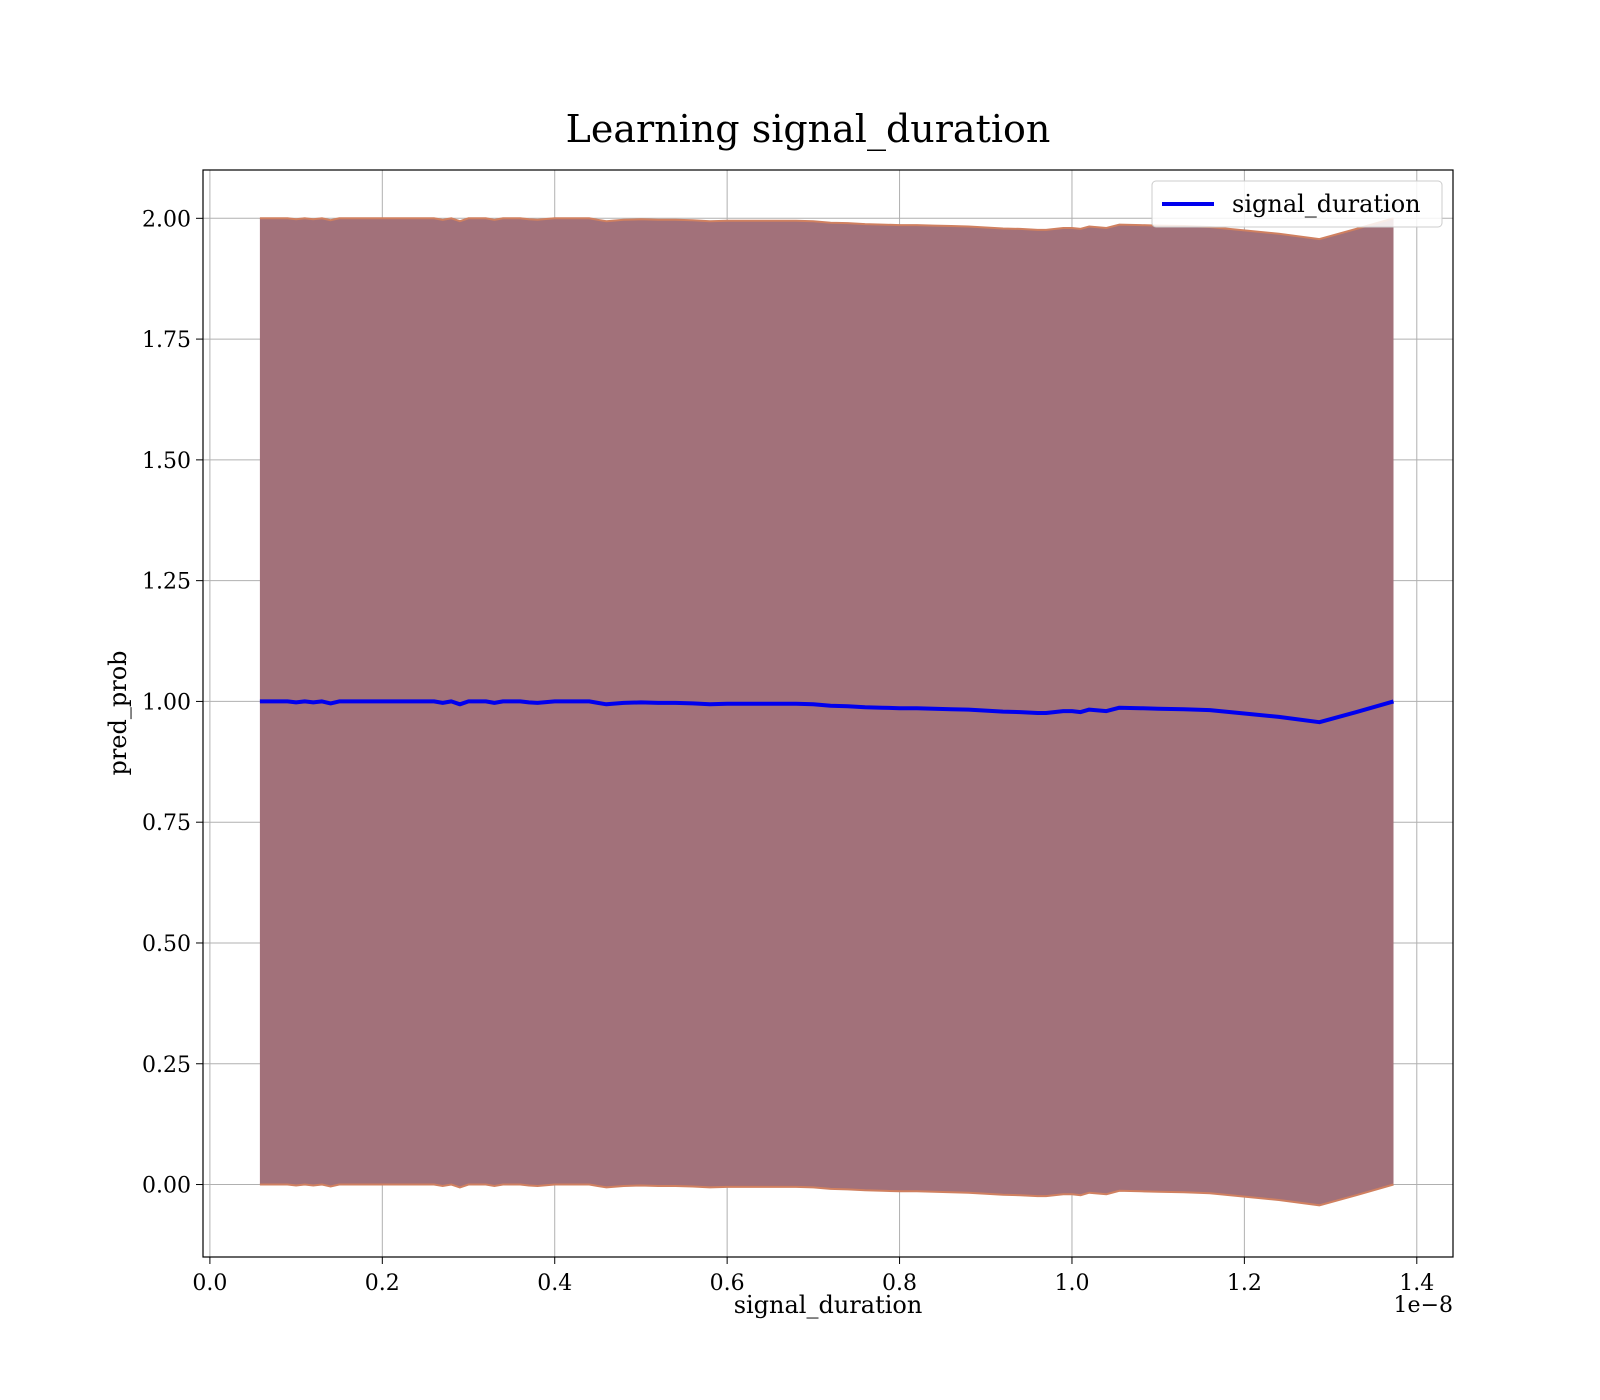 The image size is (1600, 1400). I want to click on legend: signal_duration, so click(1297, 204).